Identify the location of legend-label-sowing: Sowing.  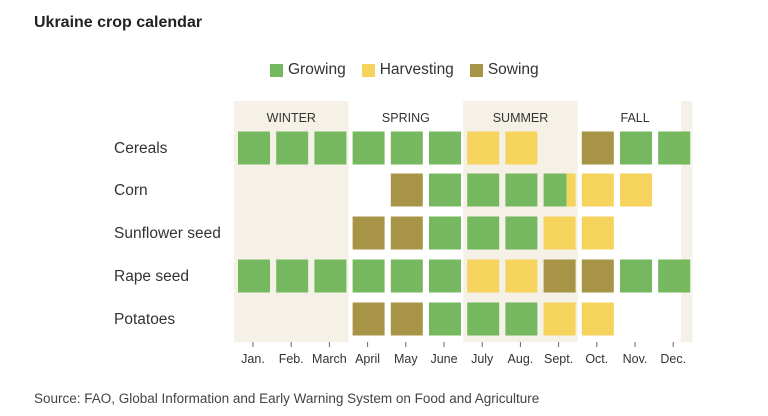
(513, 69).